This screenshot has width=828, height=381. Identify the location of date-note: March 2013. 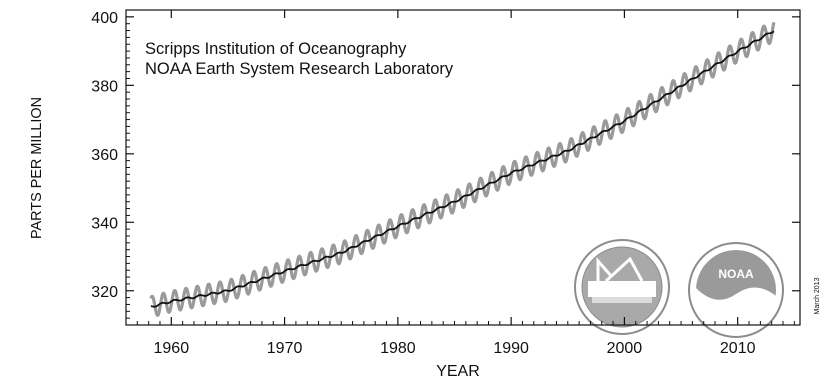
(817, 295).